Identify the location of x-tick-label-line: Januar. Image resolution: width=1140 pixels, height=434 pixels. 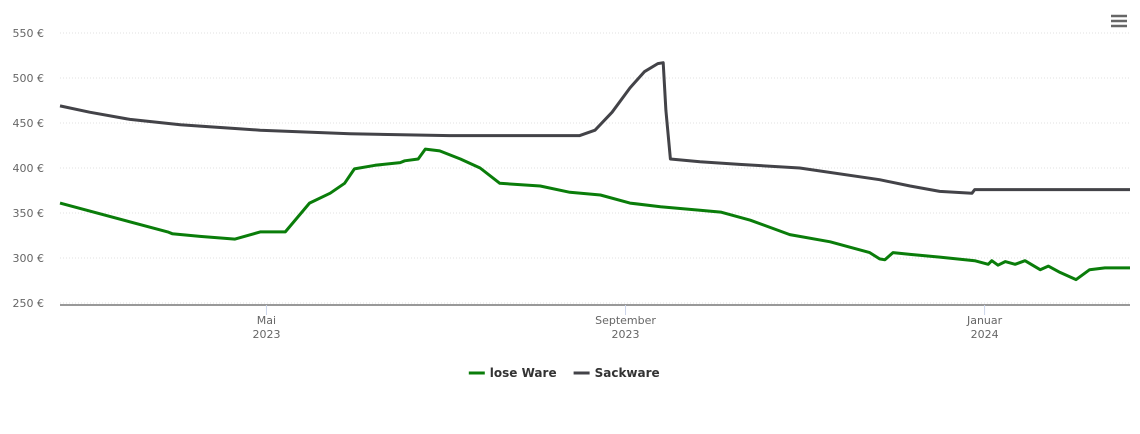
(984, 320).